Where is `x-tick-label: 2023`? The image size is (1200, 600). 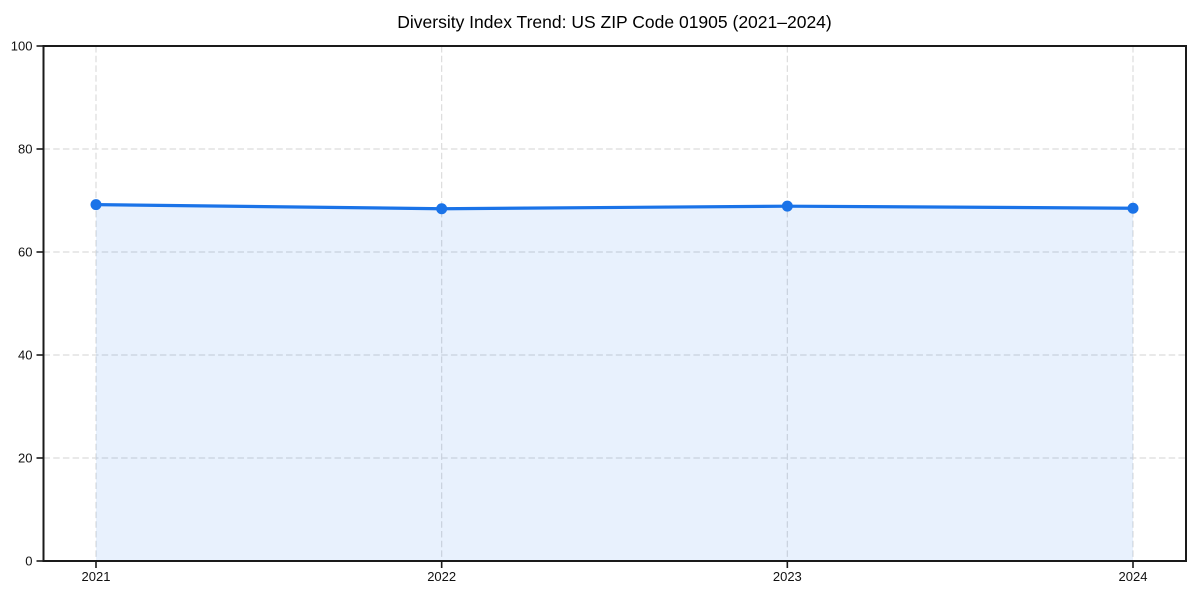
x-tick-label: 2023 is located at coordinates (787, 576).